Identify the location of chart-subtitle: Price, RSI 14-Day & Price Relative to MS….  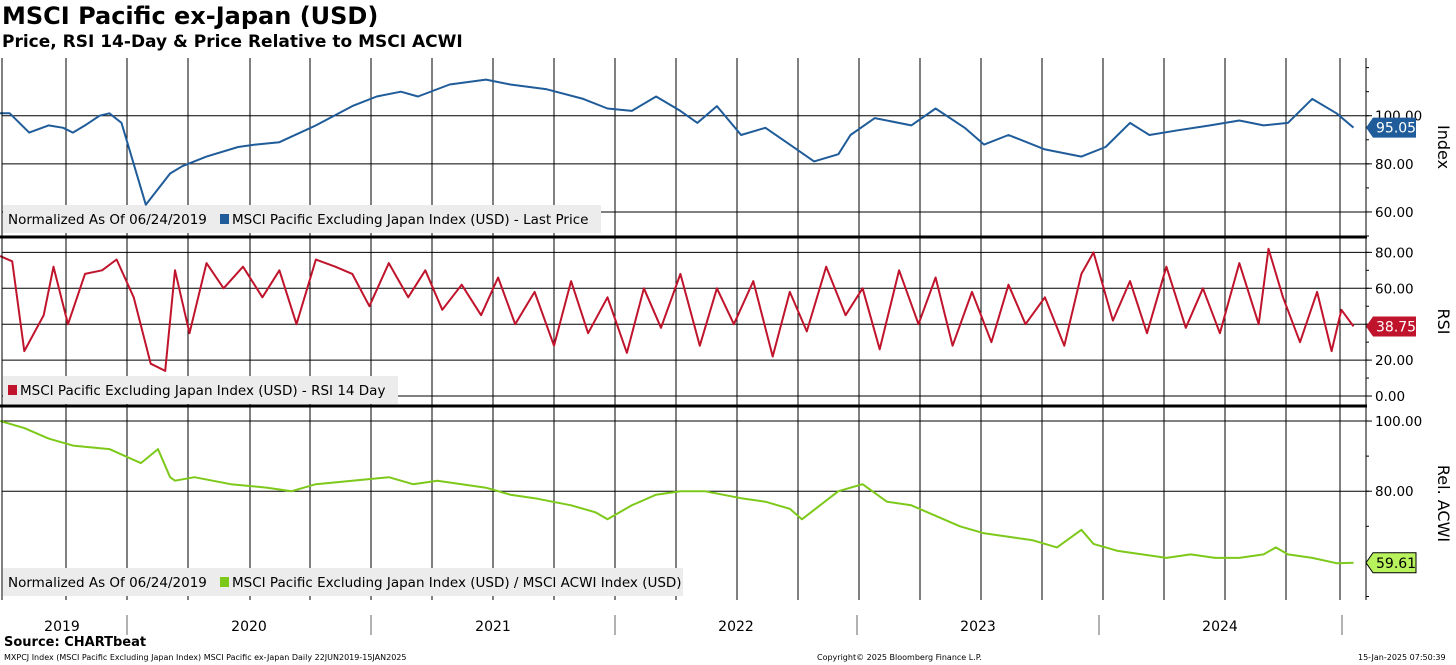
(232, 42).